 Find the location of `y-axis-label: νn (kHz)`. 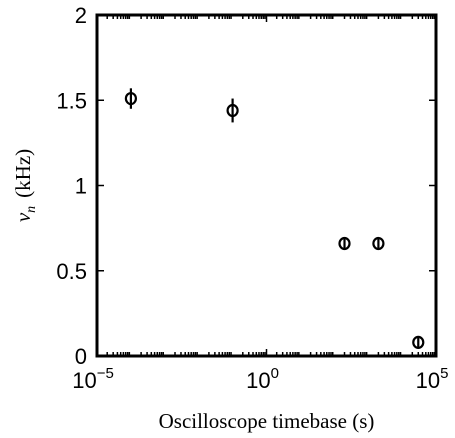

y-axis-label: νn (kHz) is located at coordinates (25, 185).